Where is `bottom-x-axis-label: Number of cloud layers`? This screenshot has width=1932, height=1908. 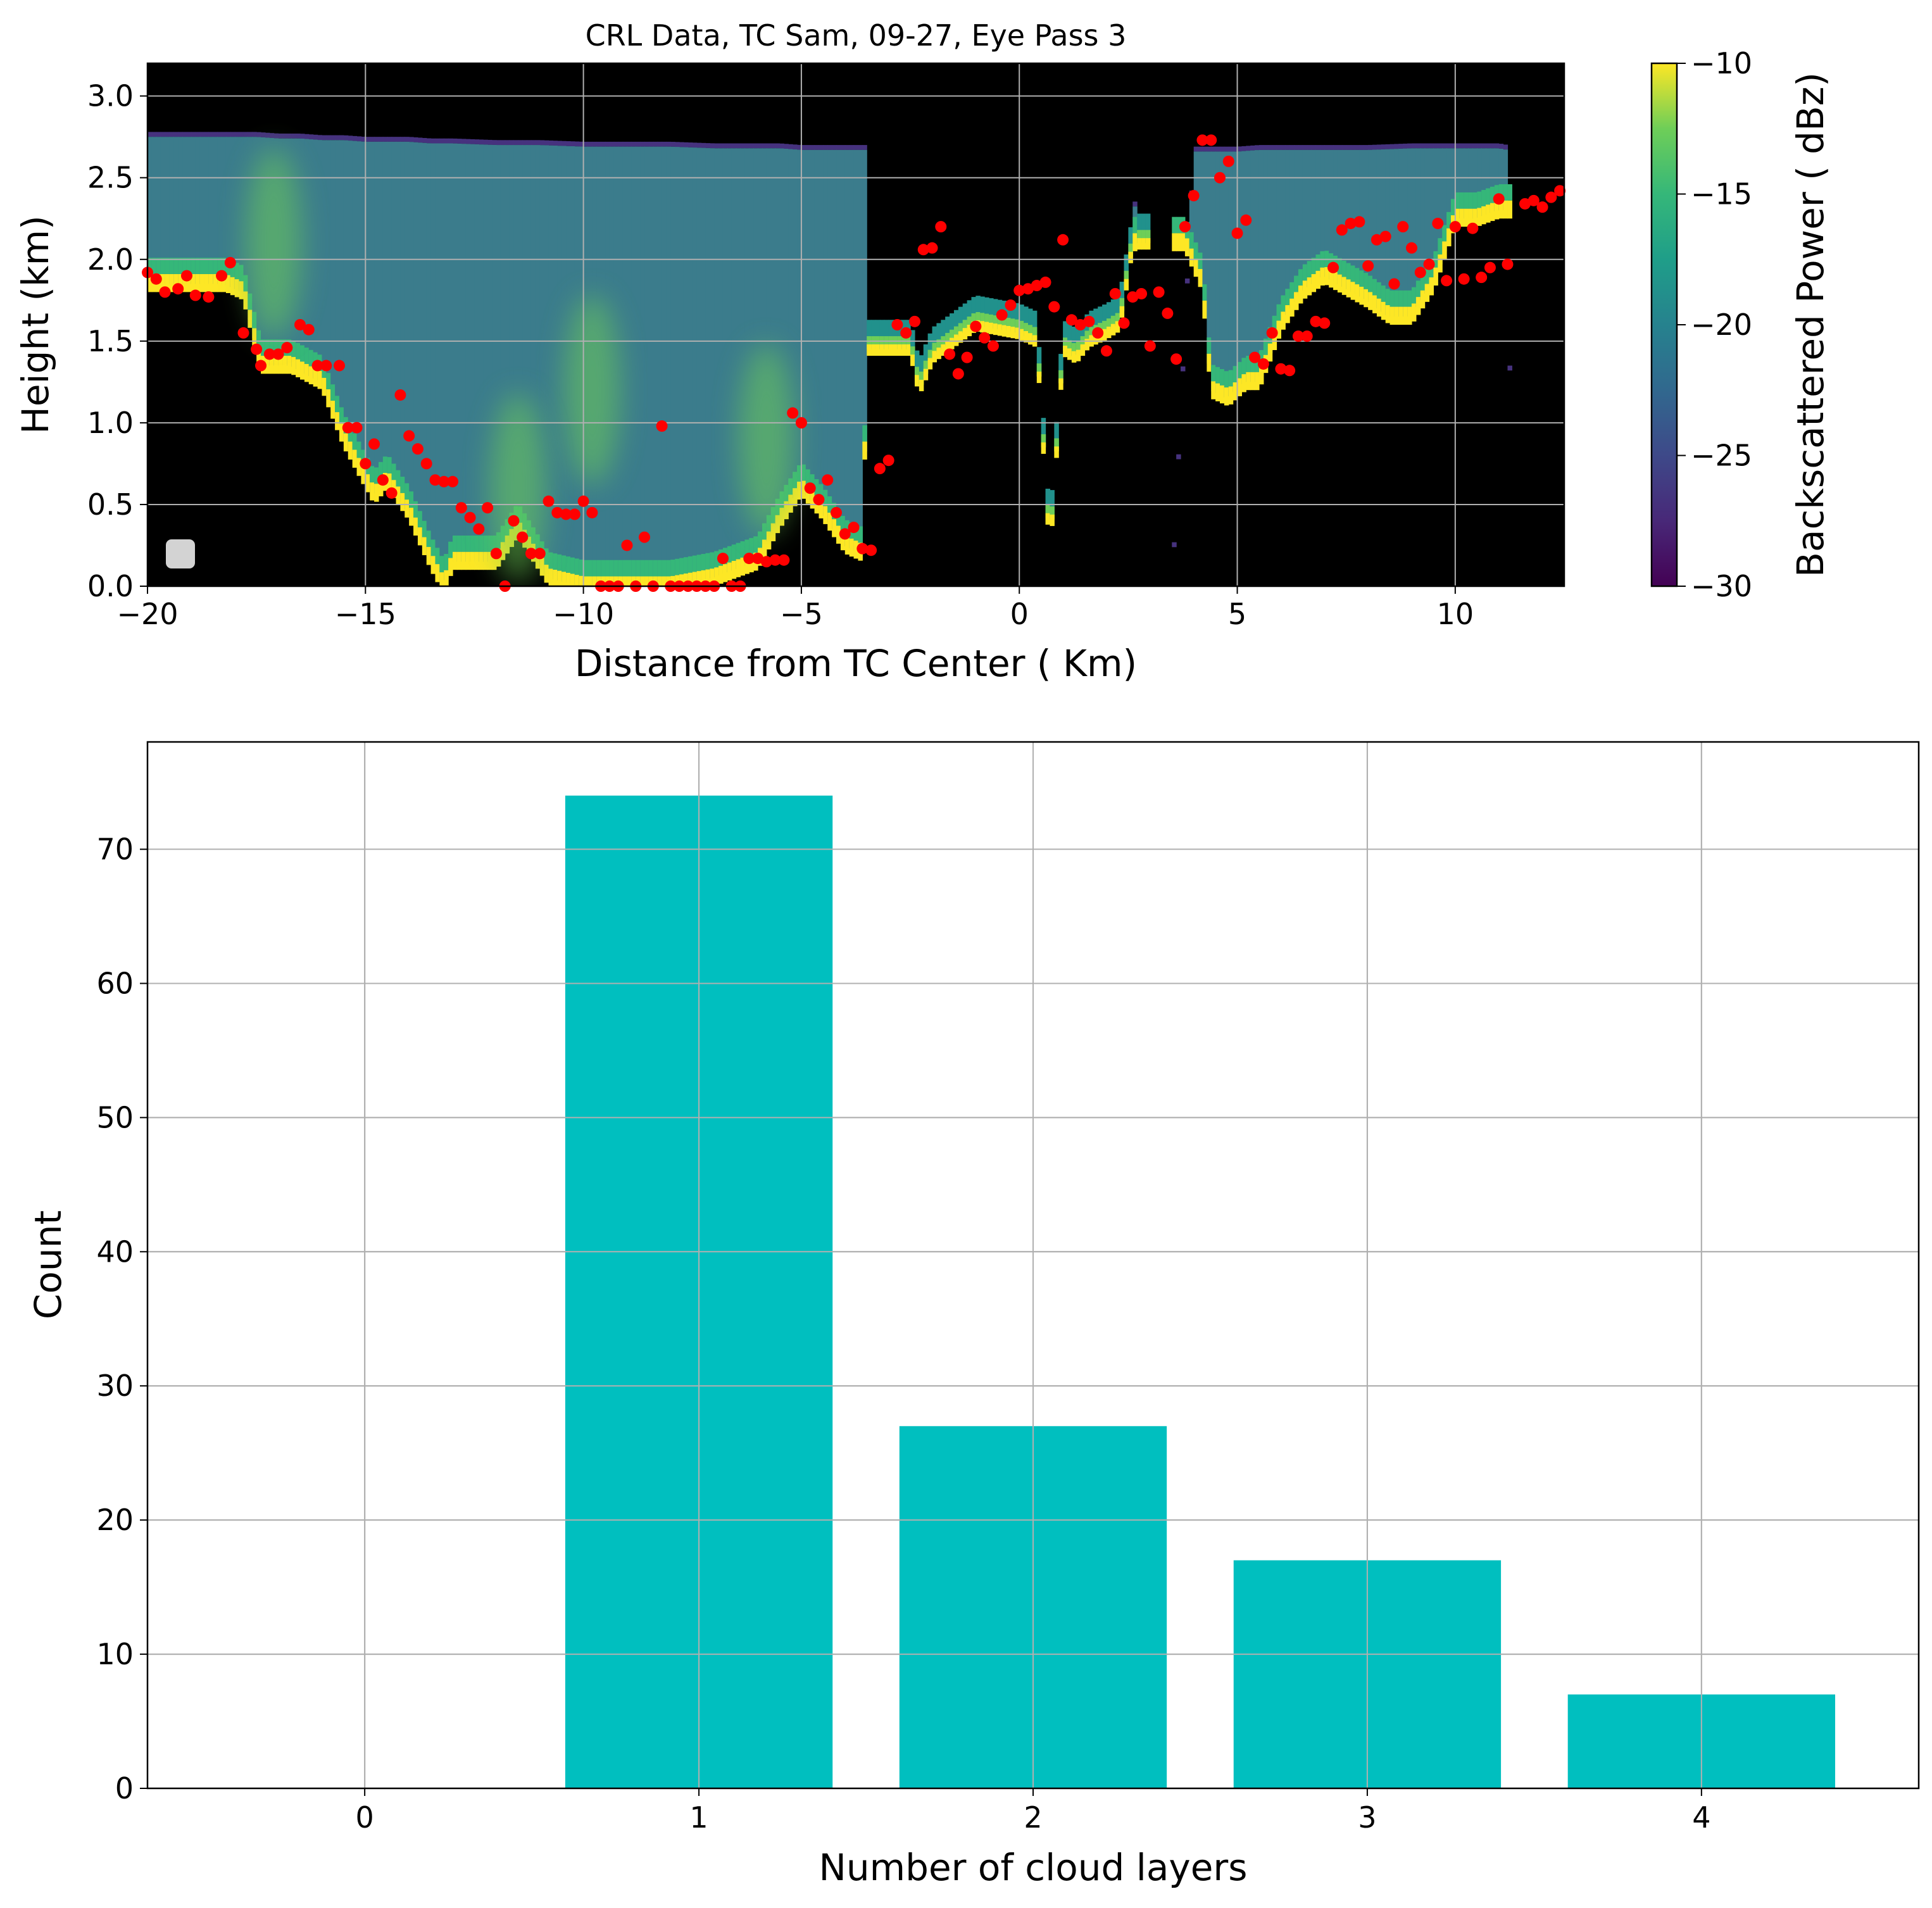
bottom-x-axis-label: Number of cloud layers is located at coordinates (1033, 1867).